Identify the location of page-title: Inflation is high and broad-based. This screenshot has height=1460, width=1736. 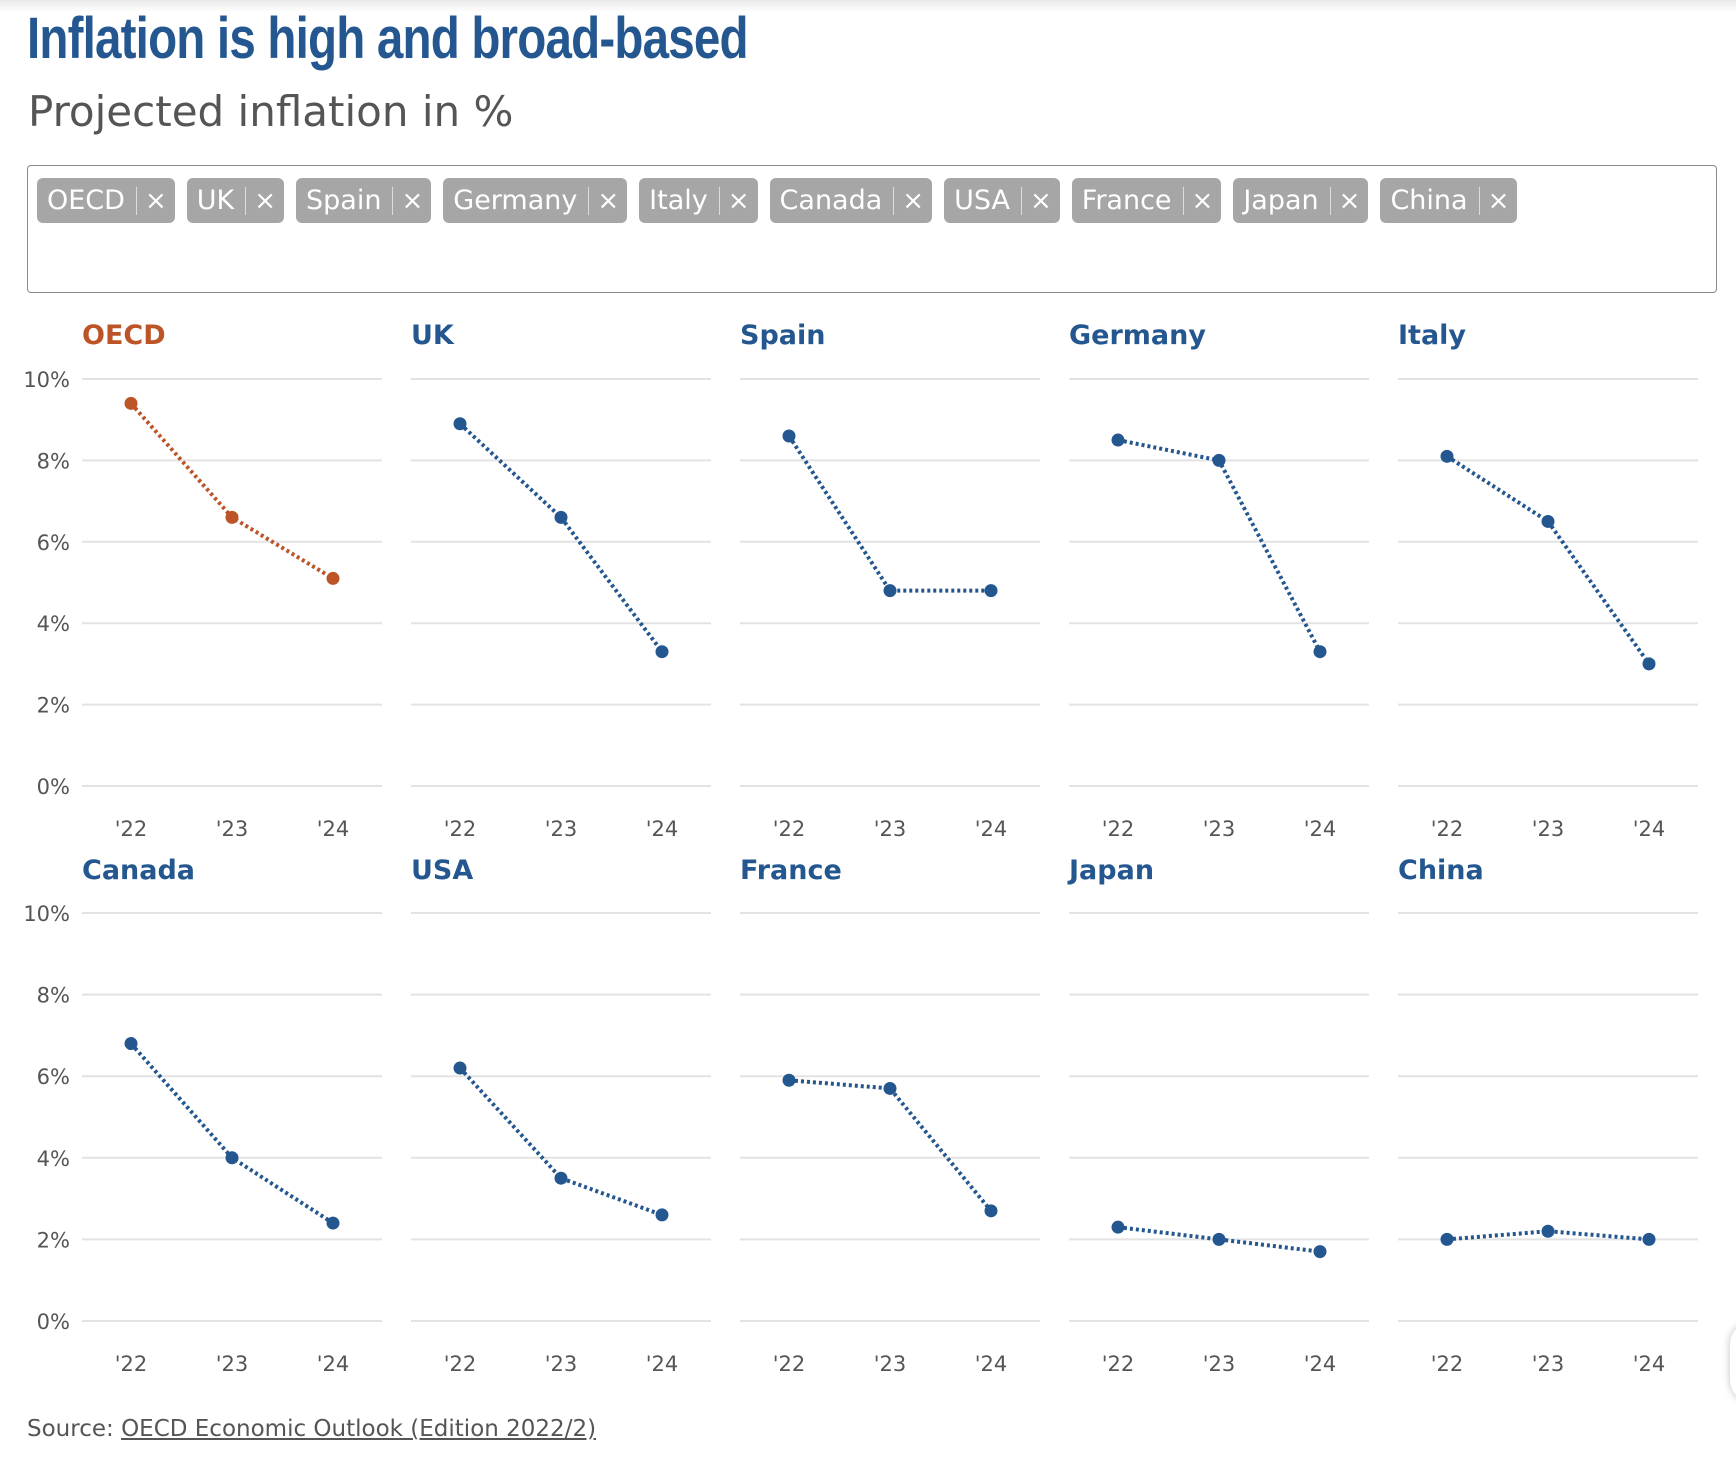
(388, 38).